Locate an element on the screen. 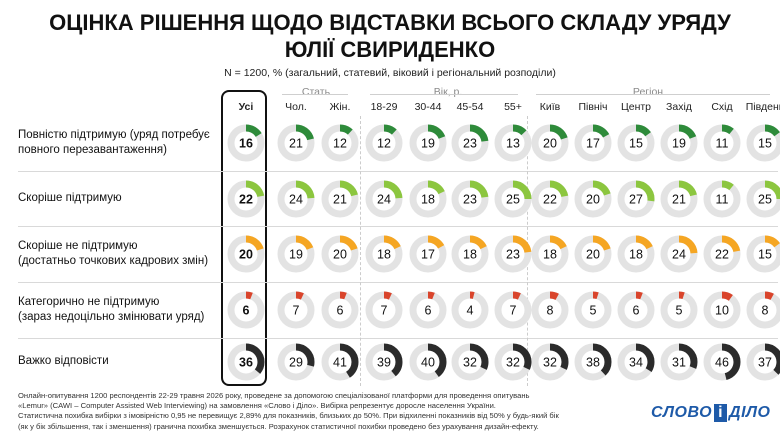 This screenshot has width=780, height=439. donut-cell: 7 is located at coordinates (296, 310).